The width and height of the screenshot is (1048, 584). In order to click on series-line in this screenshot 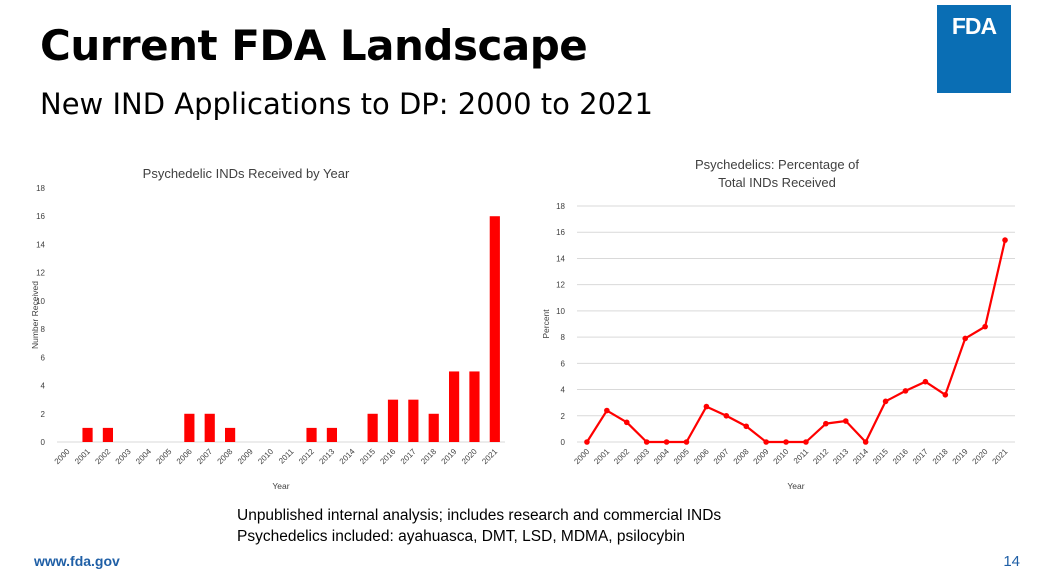, I will do `click(796, 341)`.